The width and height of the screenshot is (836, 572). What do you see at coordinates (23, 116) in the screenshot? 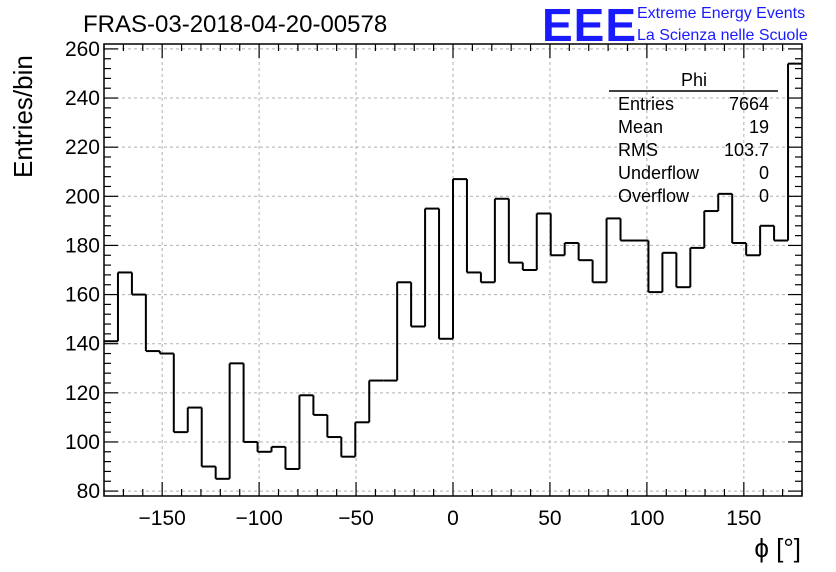
I see `y-axis-title: Entries/bin` at bounding box center [23, 116].